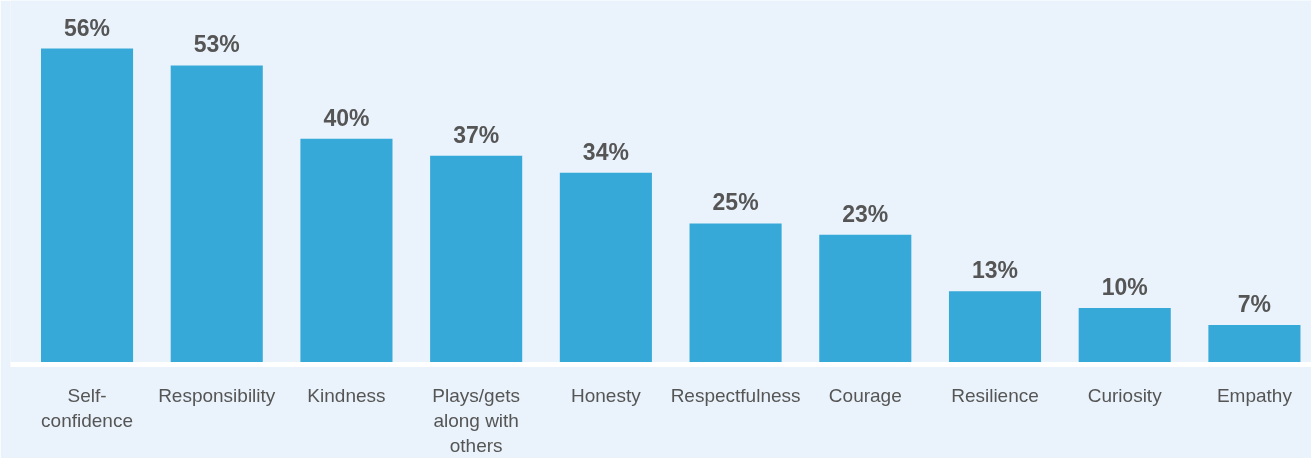 The width and height of the screenshot is (1311, 458). Describe the element at coordinates (1254, 304) in the screenshot. I see `data-label: 7%` at that location.